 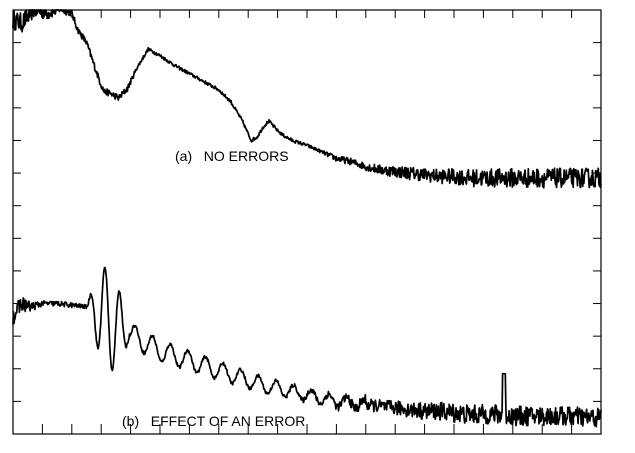 What do you see at coordinates (213, 421) in the screenshot?
I see `annotation-b: (b) EFFECT OF AN ERROR` at bounding box center [213, 421].